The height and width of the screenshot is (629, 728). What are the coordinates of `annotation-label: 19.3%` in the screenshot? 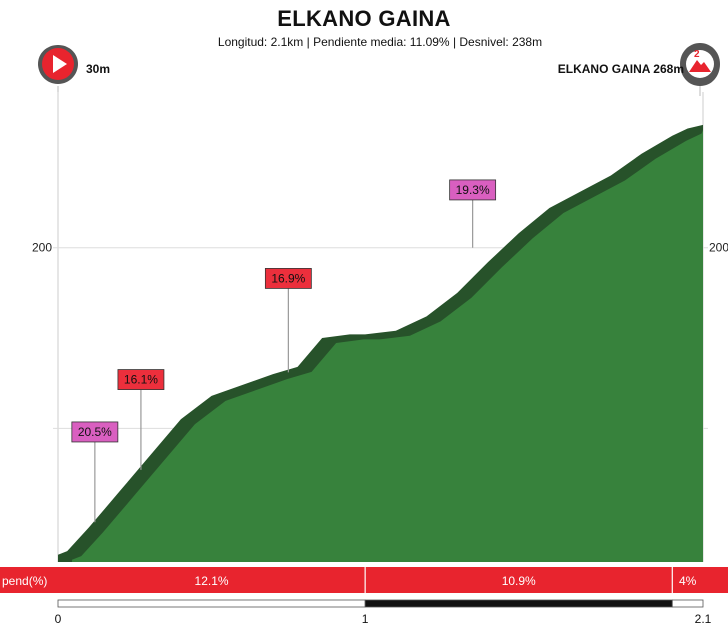 It's located at (473, 190).